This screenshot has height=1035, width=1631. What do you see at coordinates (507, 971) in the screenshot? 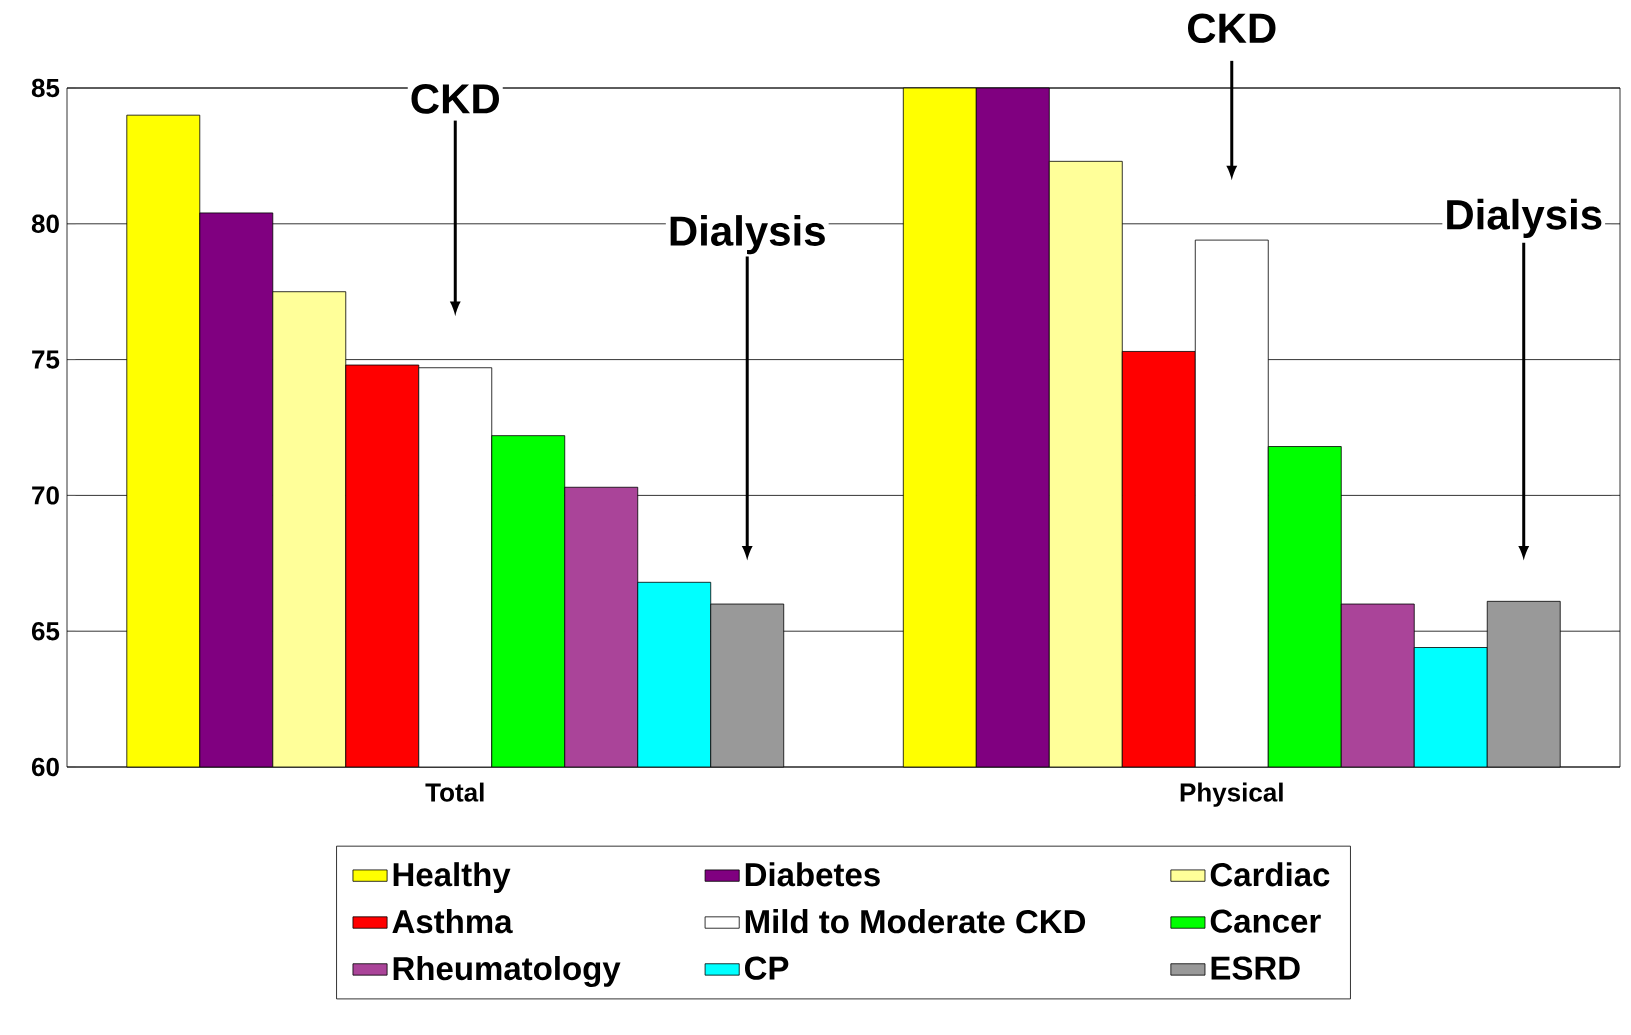
I see `legend-label: Rheumatology` at bounding box center [507, 971].